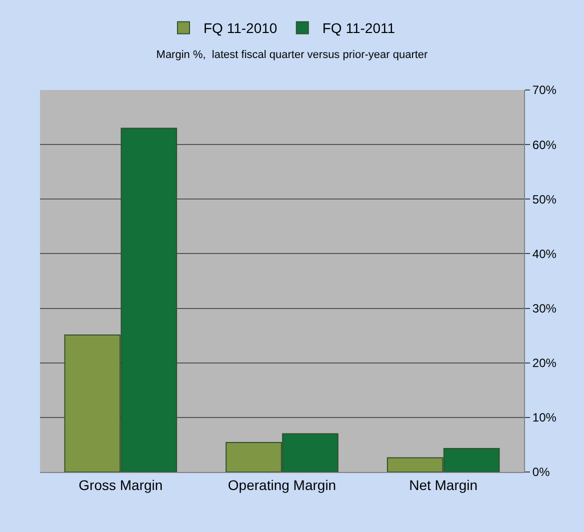 This screenshot has width=584, height=532. I want to click on chart-title: Margin %, latest fiscal quarter versus prior-year quarter, so click(292, 55).